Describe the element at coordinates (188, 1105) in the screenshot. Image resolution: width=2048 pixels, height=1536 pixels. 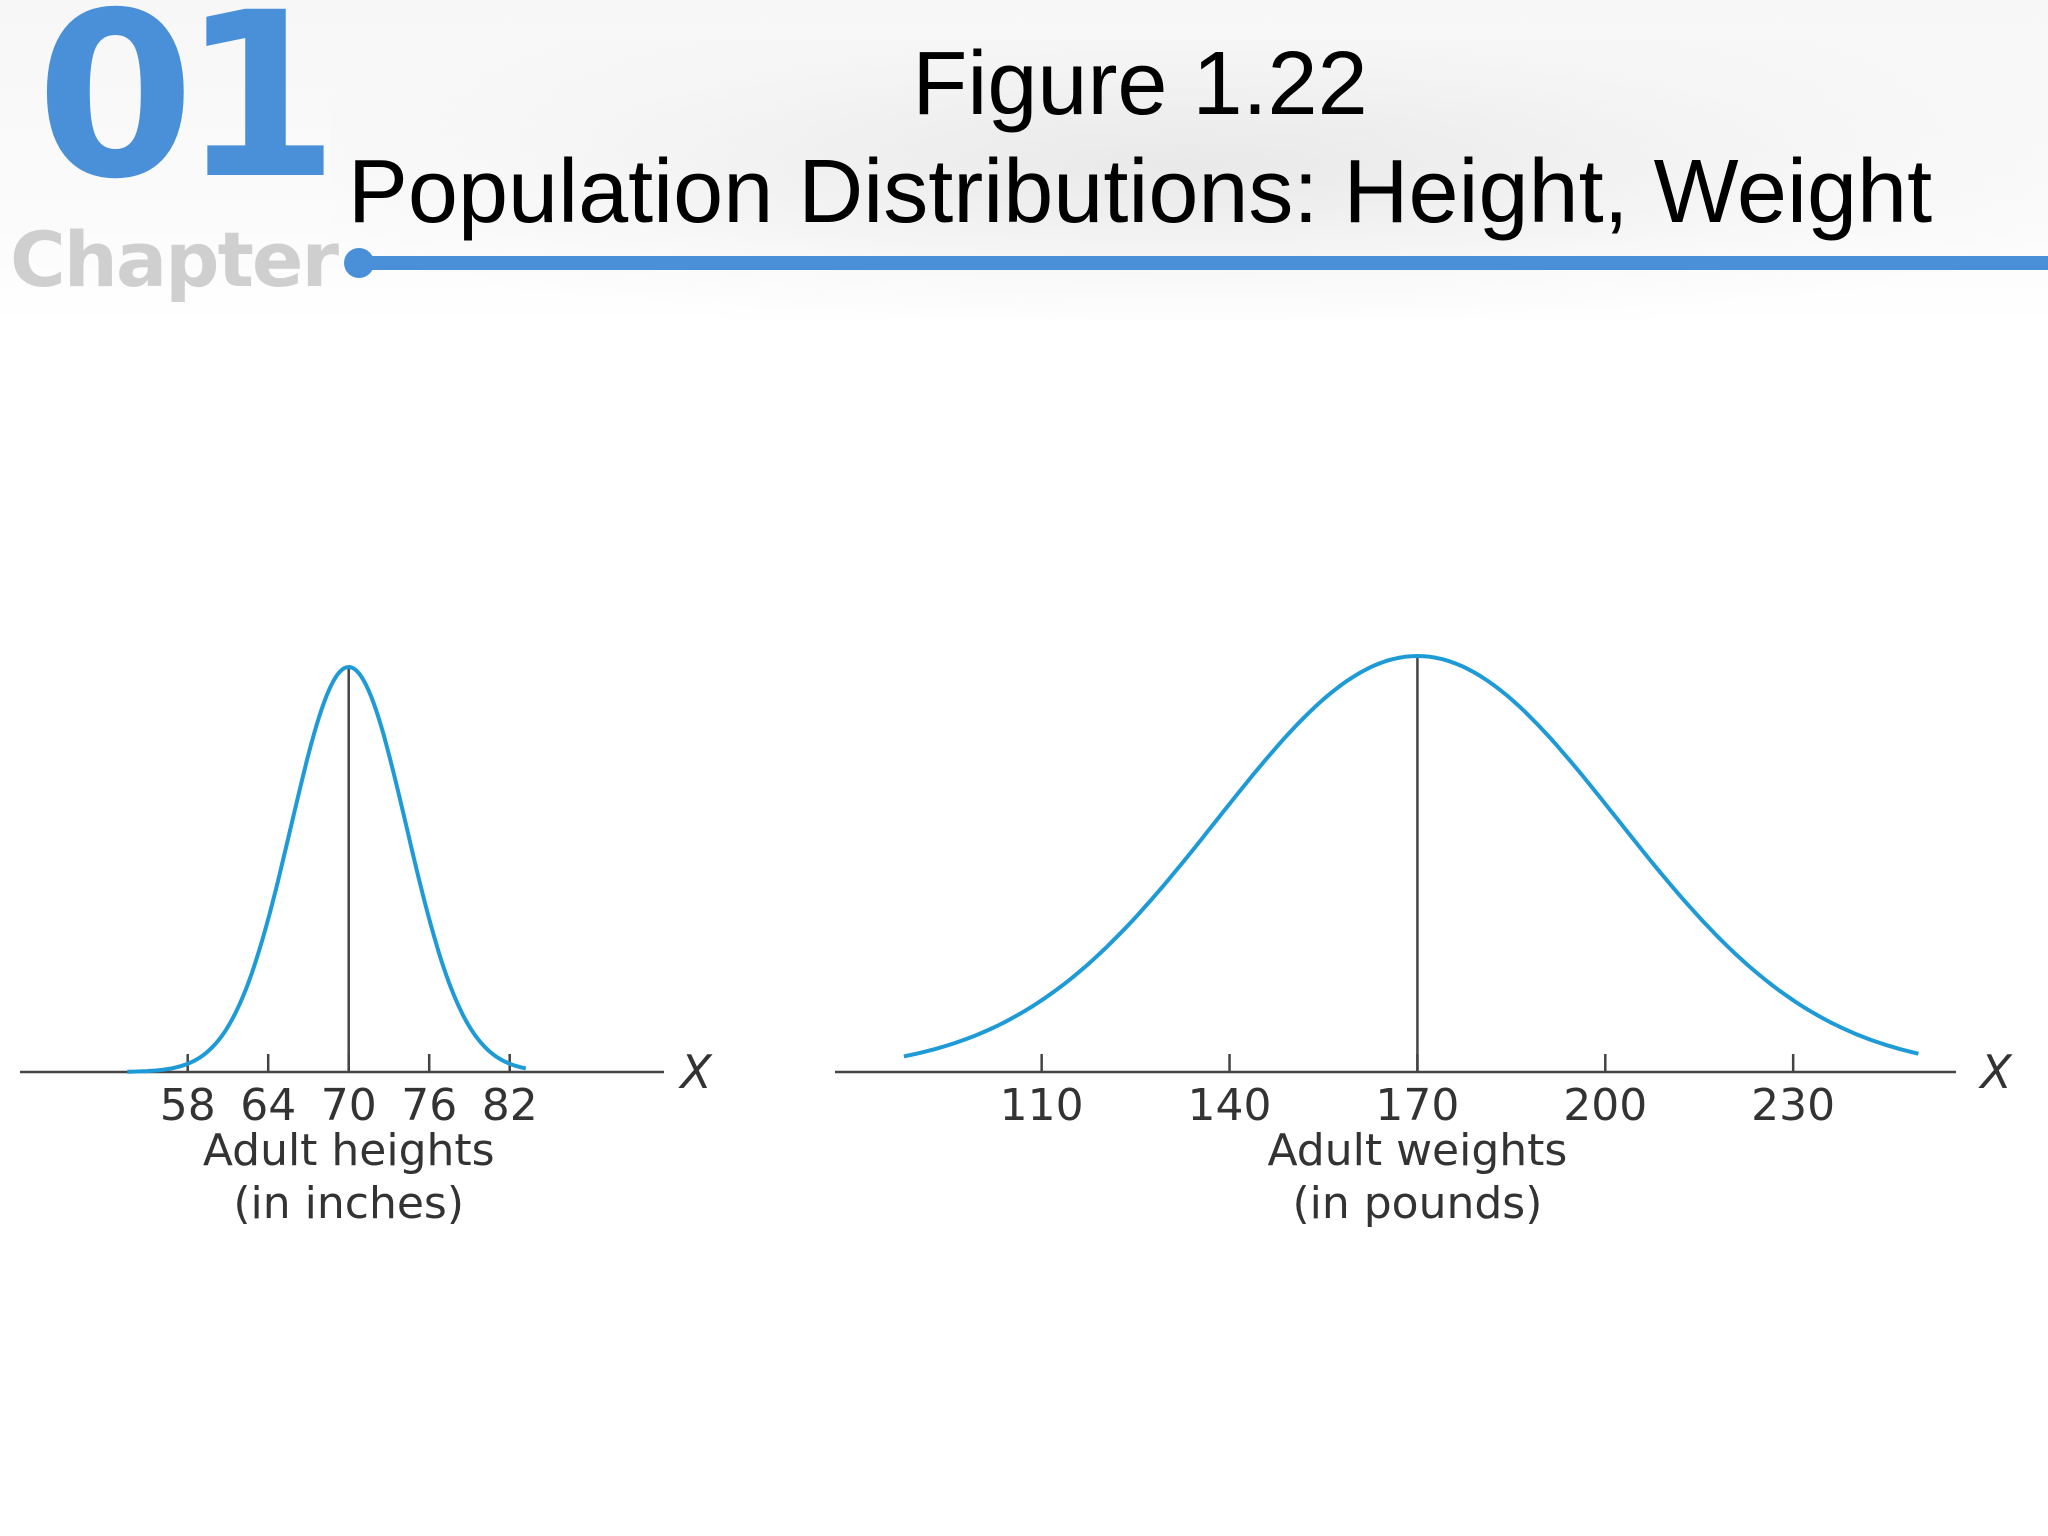
I see `x-tick-label: 58` at that location.